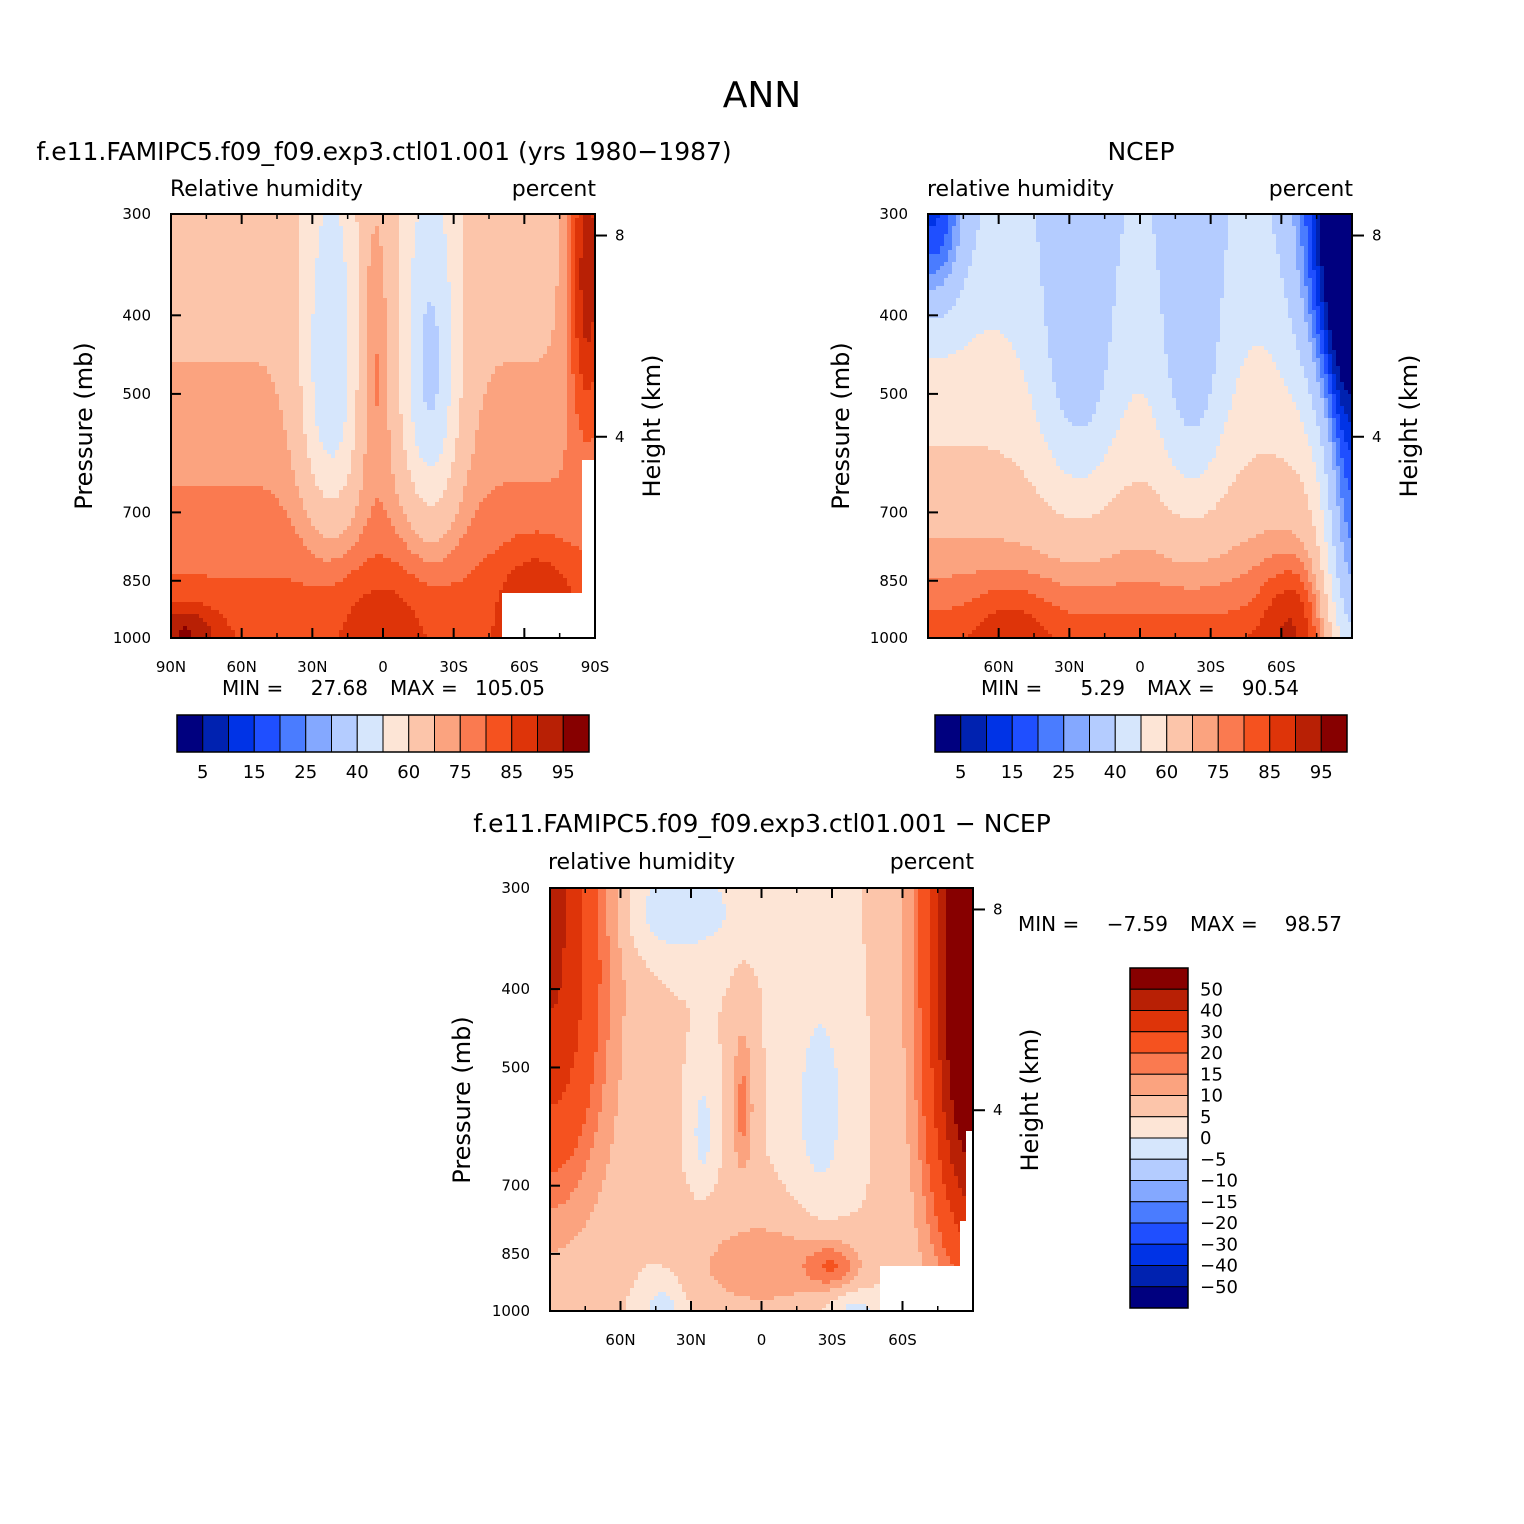 This screenshot has height=1524, width=1524. What do you see at coordinates (1211, 1053) in the screenshot?
I see `colorbar-label: 20` at bounding box center [1211, 1053].